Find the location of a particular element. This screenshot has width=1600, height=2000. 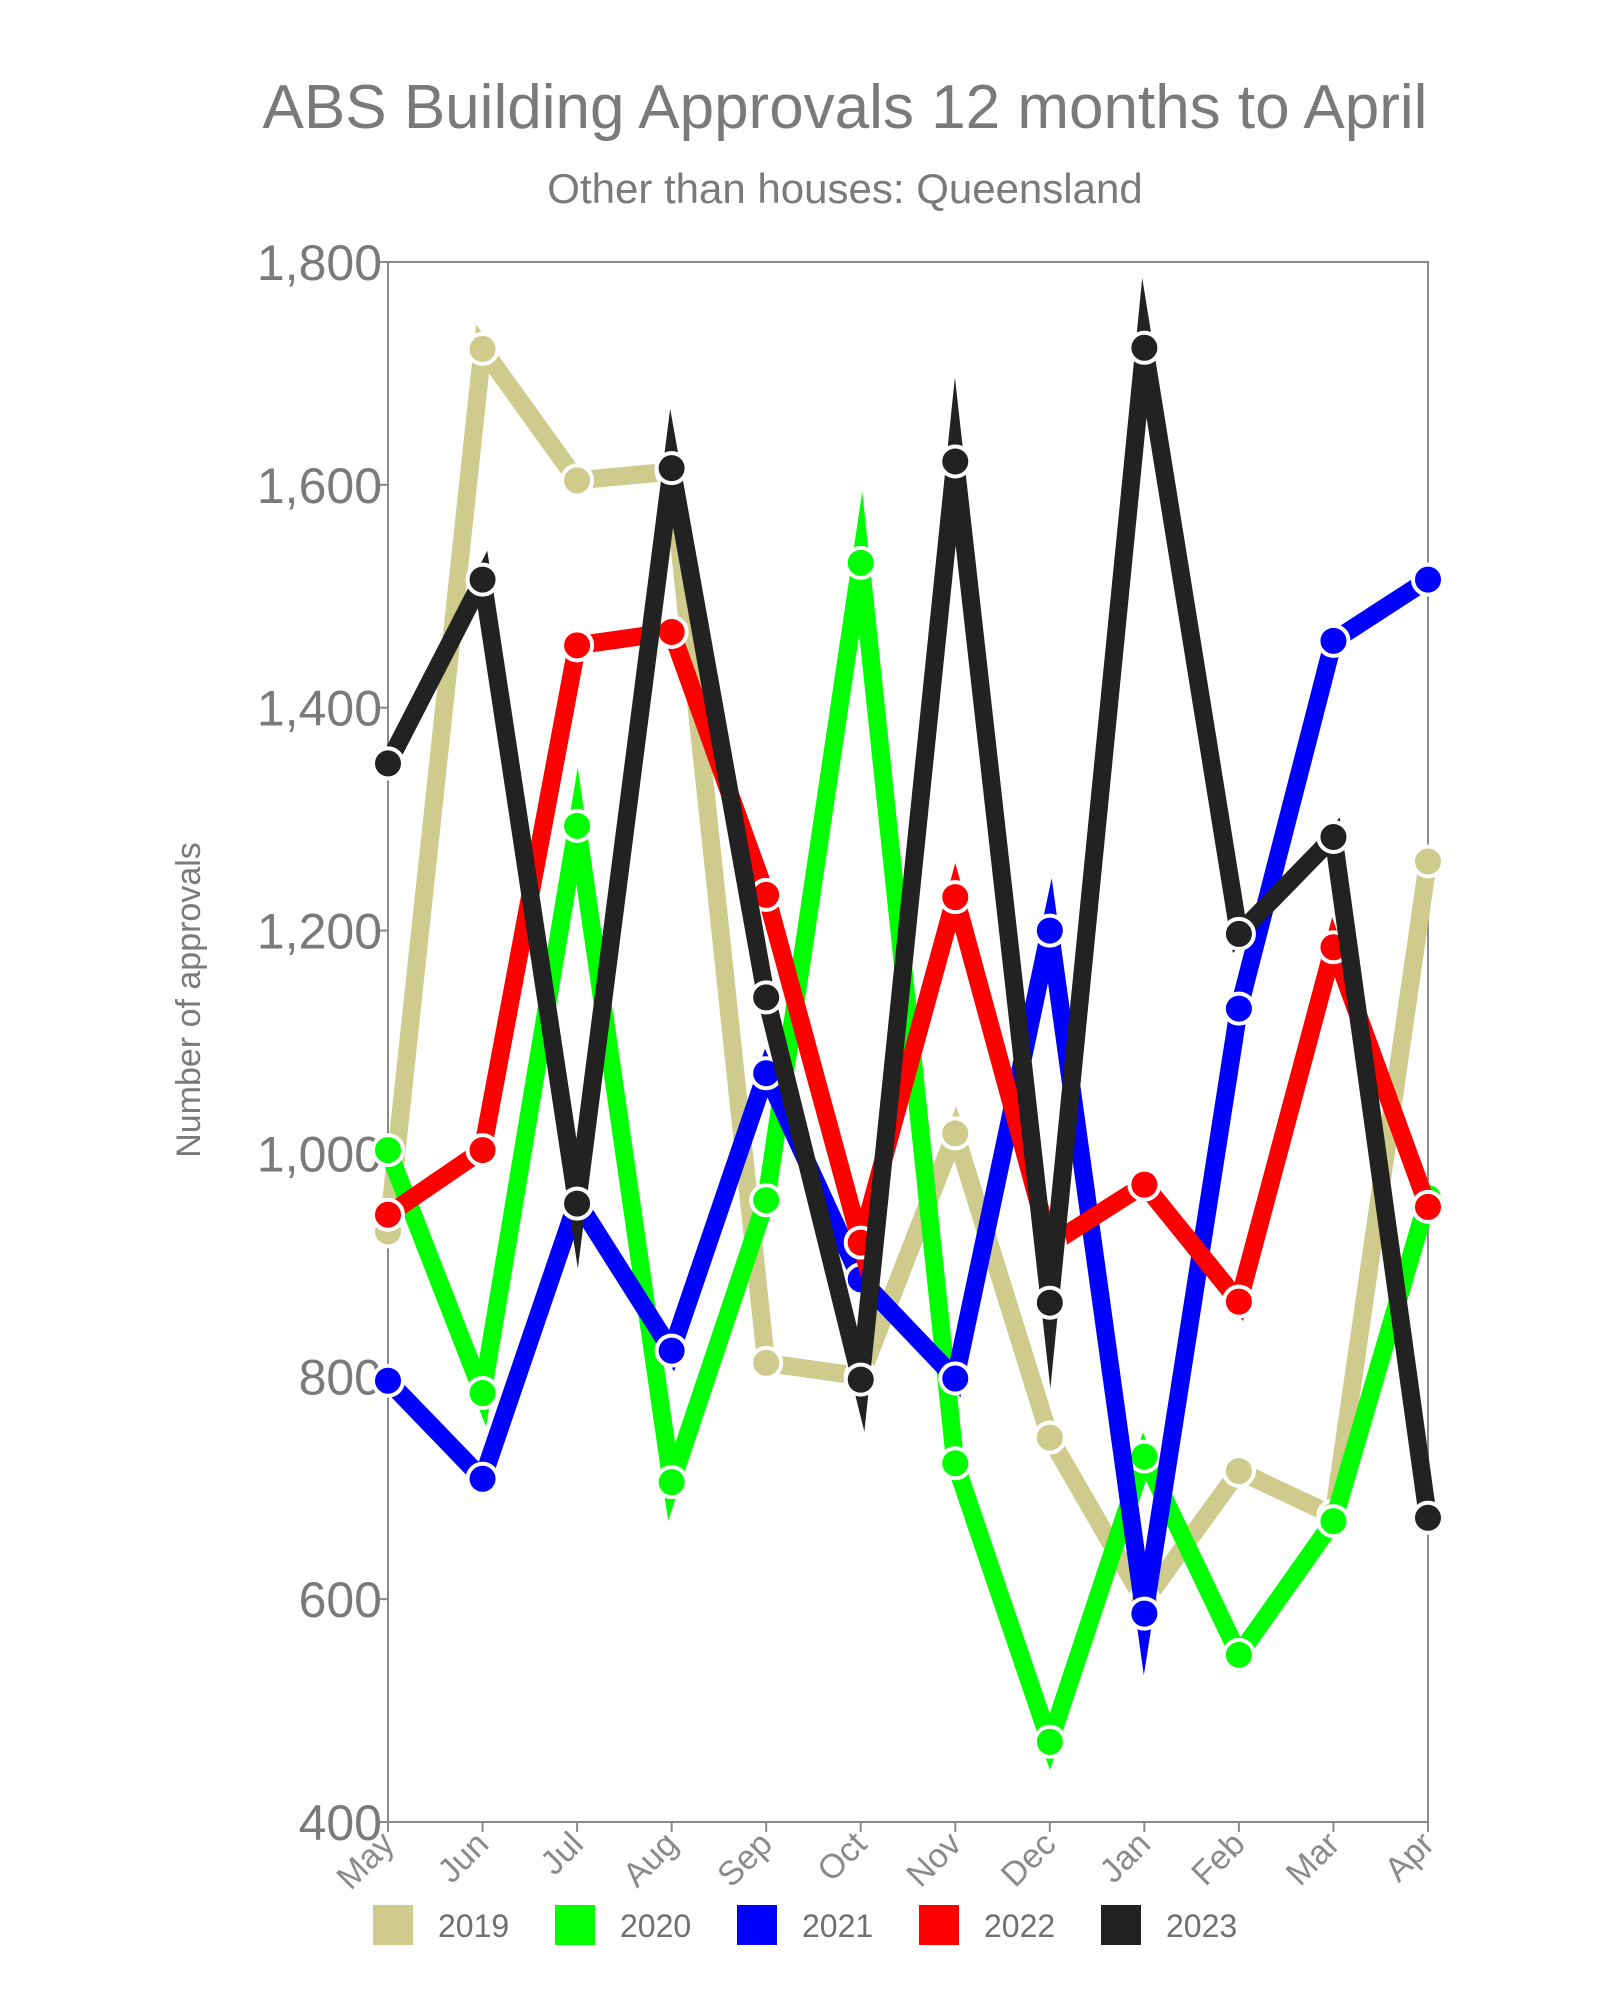

y-tick-label: 1,800 is located at coordinates (319, 263).